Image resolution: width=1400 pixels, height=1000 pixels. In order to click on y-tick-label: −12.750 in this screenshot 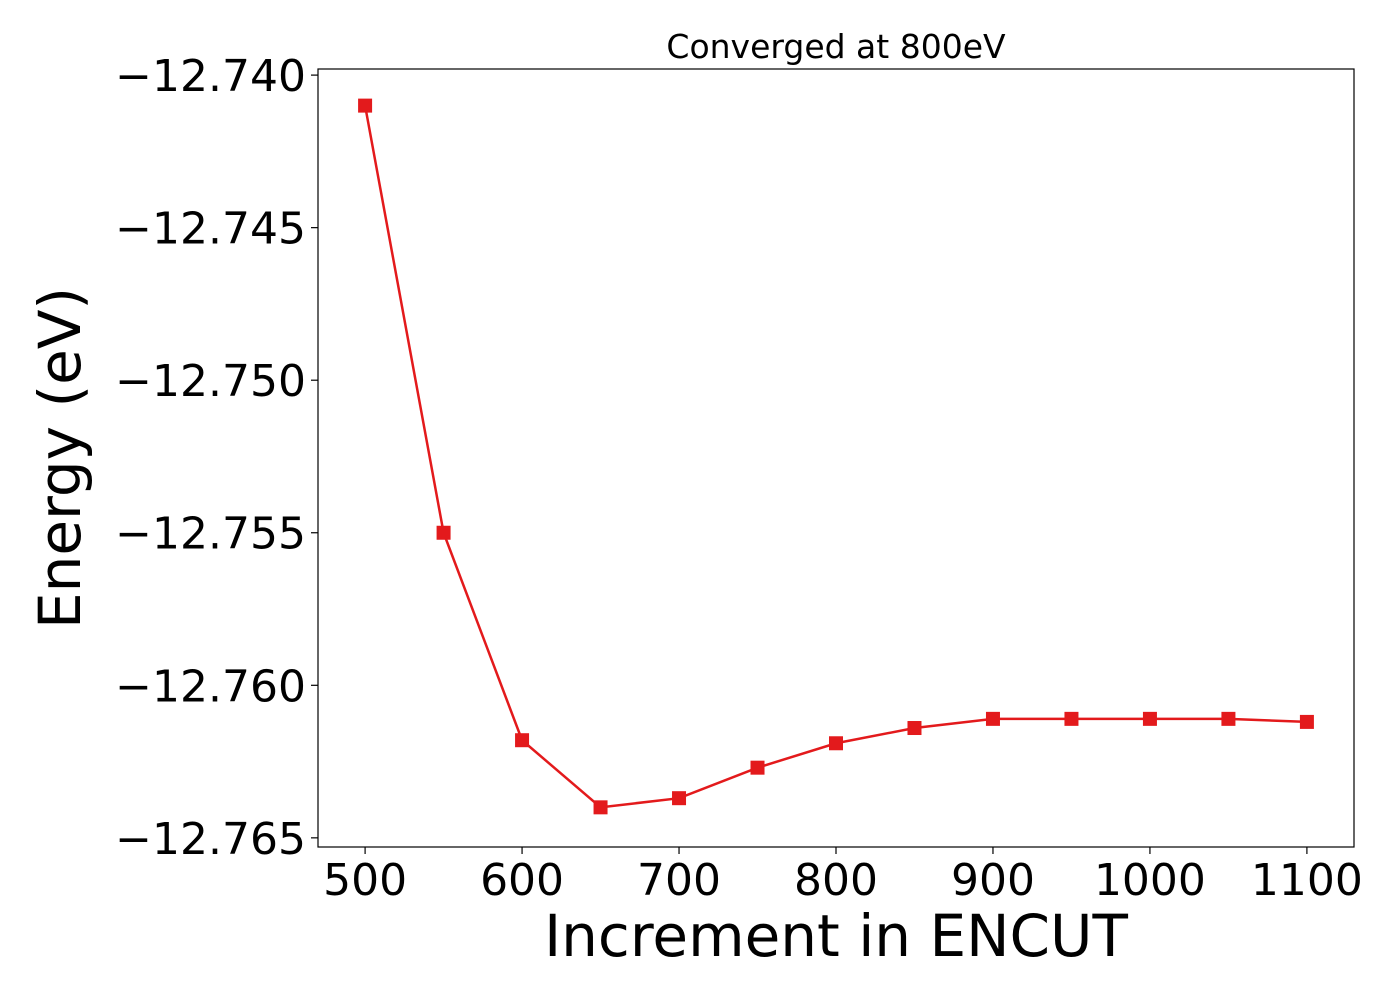, I will do `click(210, 381)`.